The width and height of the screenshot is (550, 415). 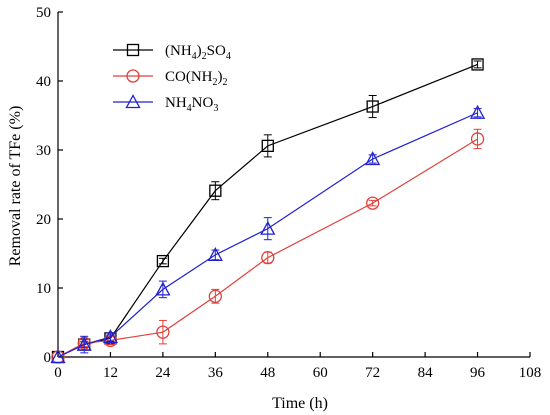 What do you see at coordinates (48, 358) in the screenshot?
I see `y-tick-label: 0` at bounding box center [48, 358].